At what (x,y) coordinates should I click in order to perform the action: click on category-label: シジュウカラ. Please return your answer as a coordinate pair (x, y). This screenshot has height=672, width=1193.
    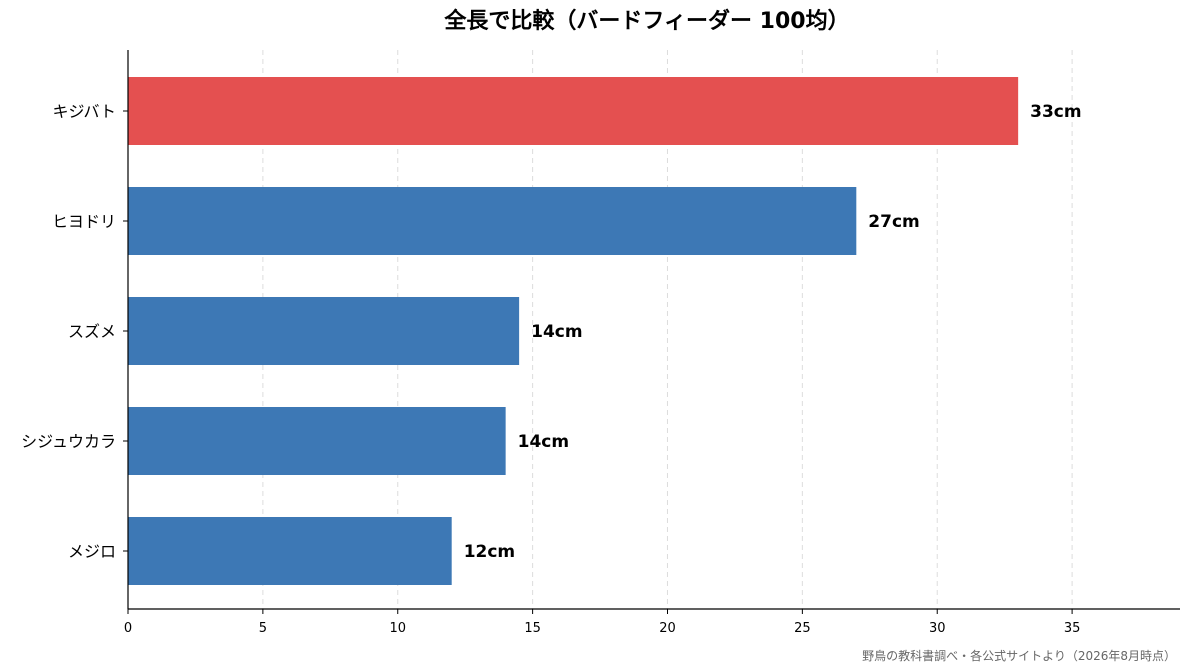
    Looking at the image, I should click on (68, 441).